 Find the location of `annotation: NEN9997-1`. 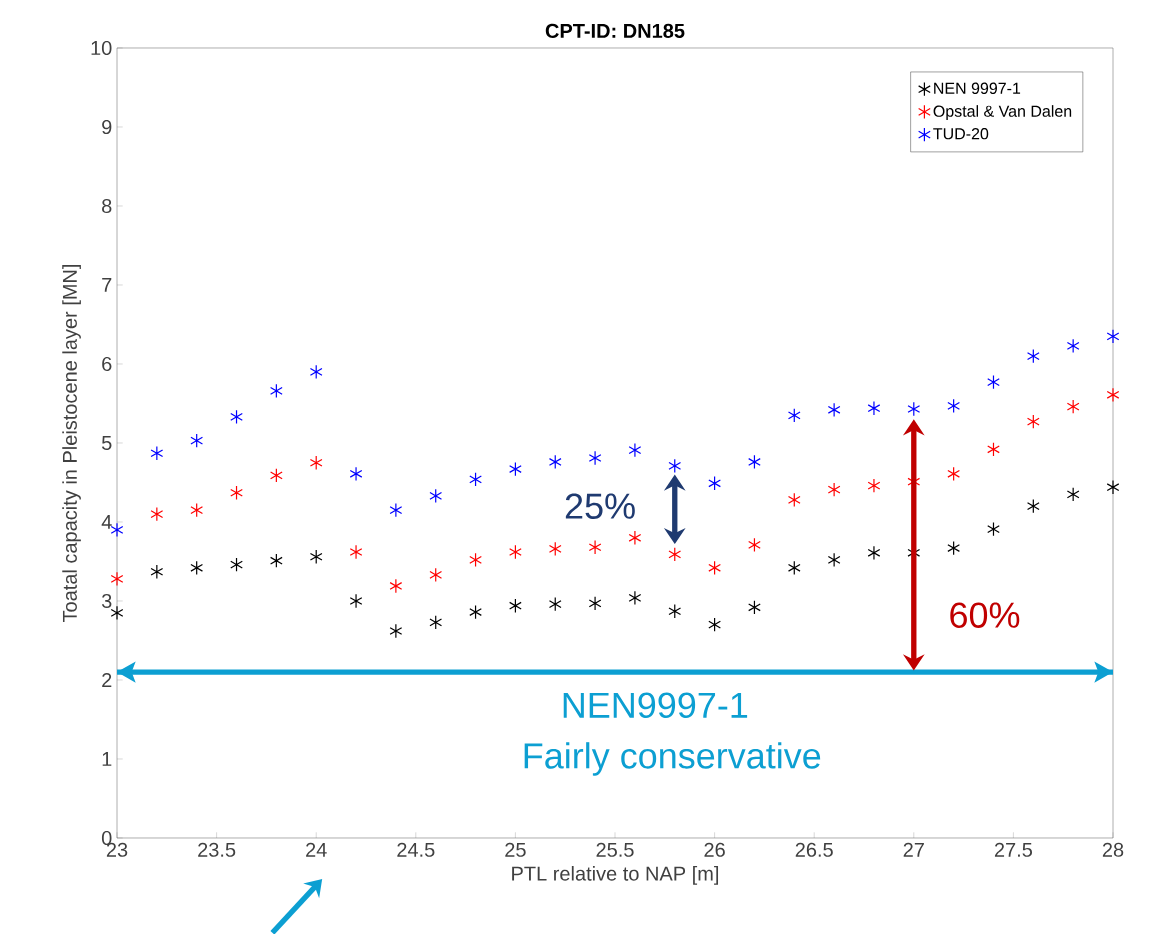

annotation: NEN9997-1 is located at coordinates (655, 705).